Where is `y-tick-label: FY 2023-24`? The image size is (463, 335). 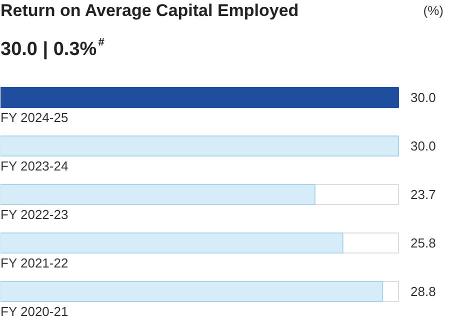 y-tick-label: FY 2023-24 is located at coordinates (34, 166).